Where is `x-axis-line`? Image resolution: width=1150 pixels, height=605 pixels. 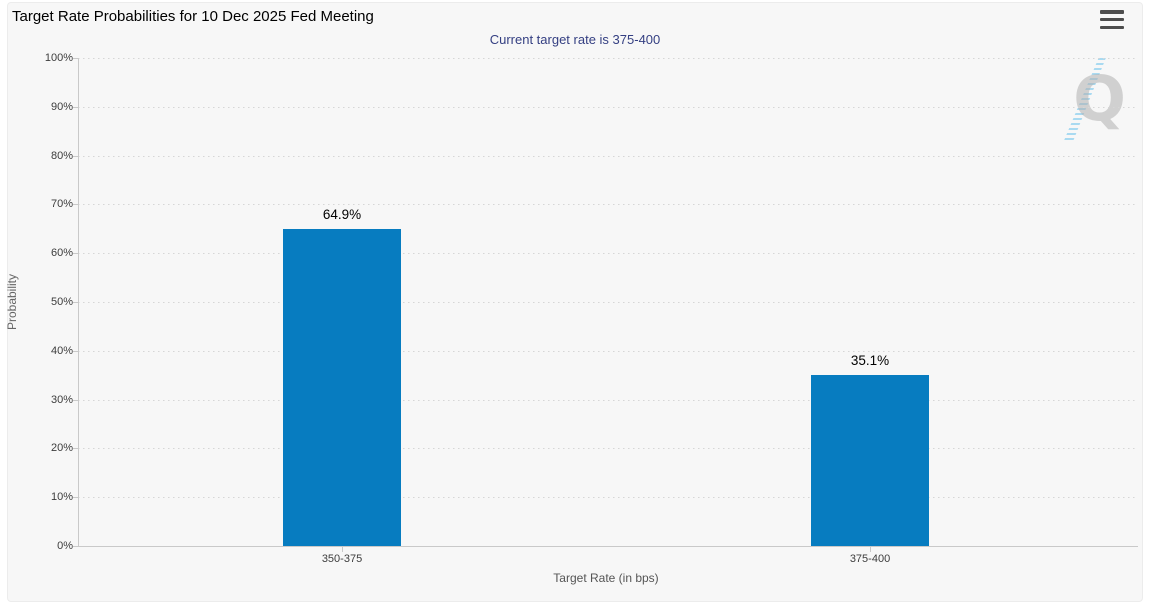 x-axis-line is located at coordinates (608, 546).